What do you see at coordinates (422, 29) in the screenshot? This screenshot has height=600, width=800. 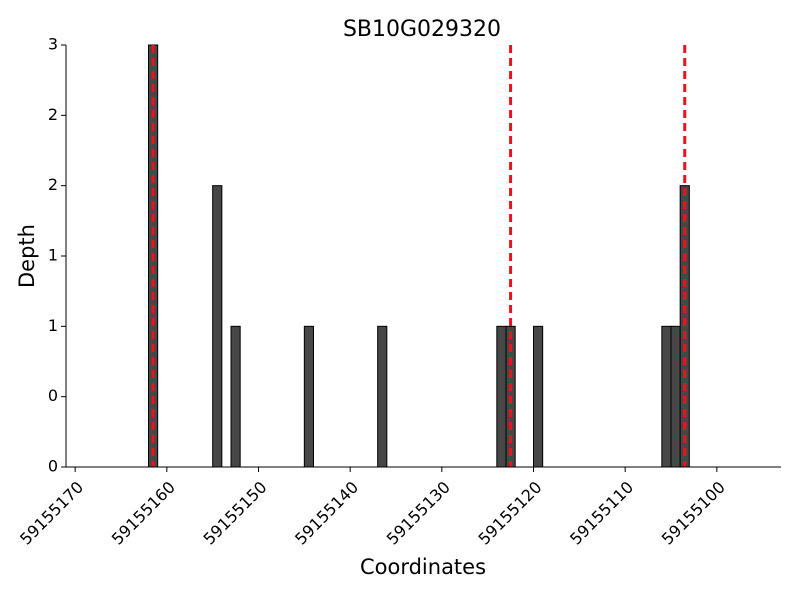 I see `chart-title: SB10G029320` at bounding box center [422, 29].